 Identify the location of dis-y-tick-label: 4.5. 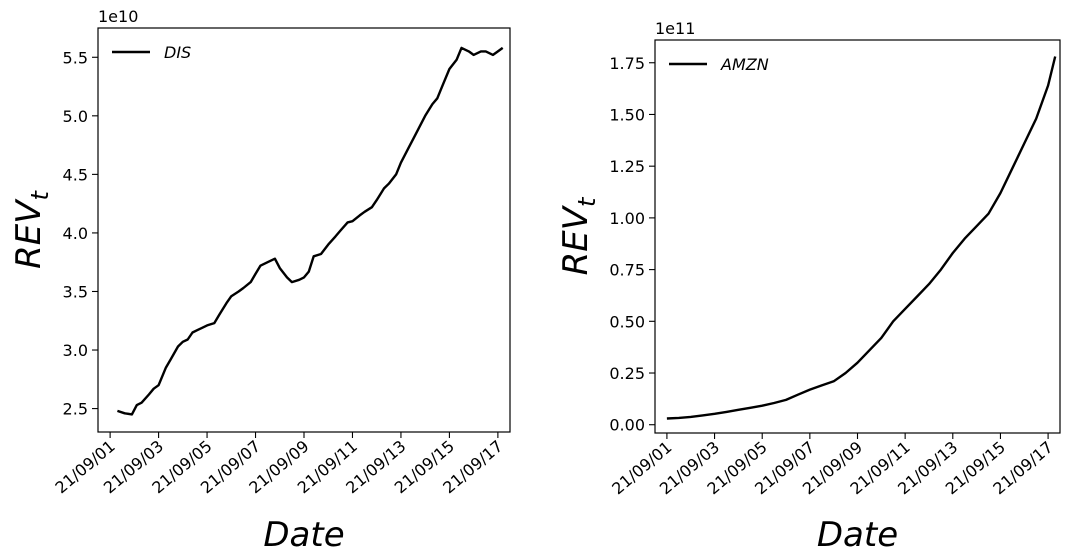
(75, 174).